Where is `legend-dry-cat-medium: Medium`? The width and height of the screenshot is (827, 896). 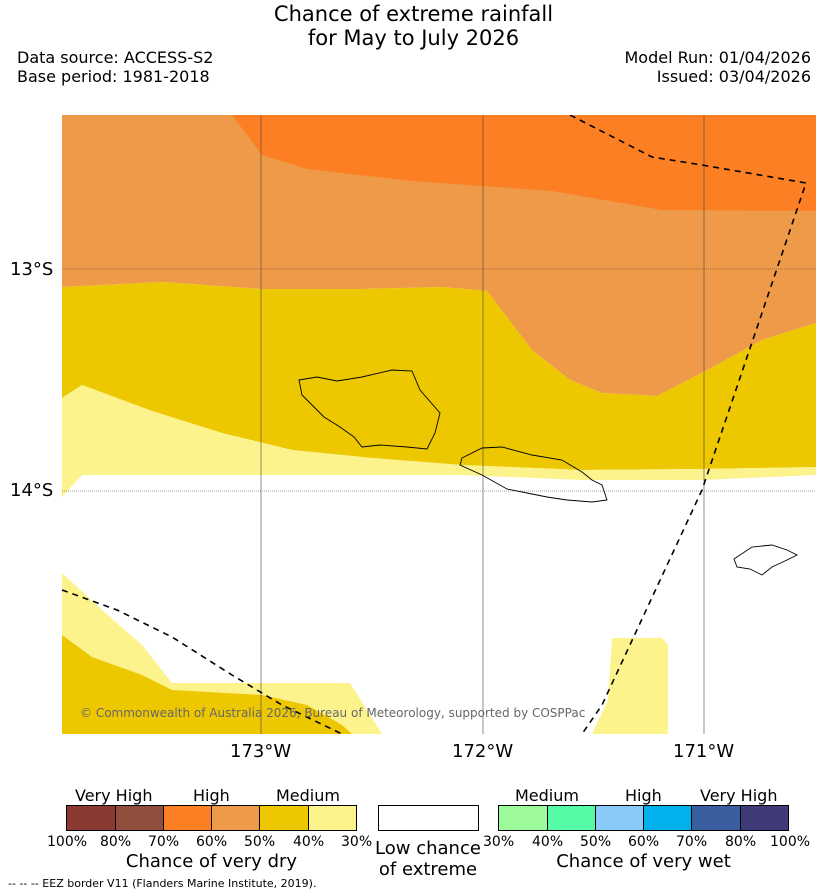
legend-dry-cat-medium: Medium is located at coordinates (308, 795).